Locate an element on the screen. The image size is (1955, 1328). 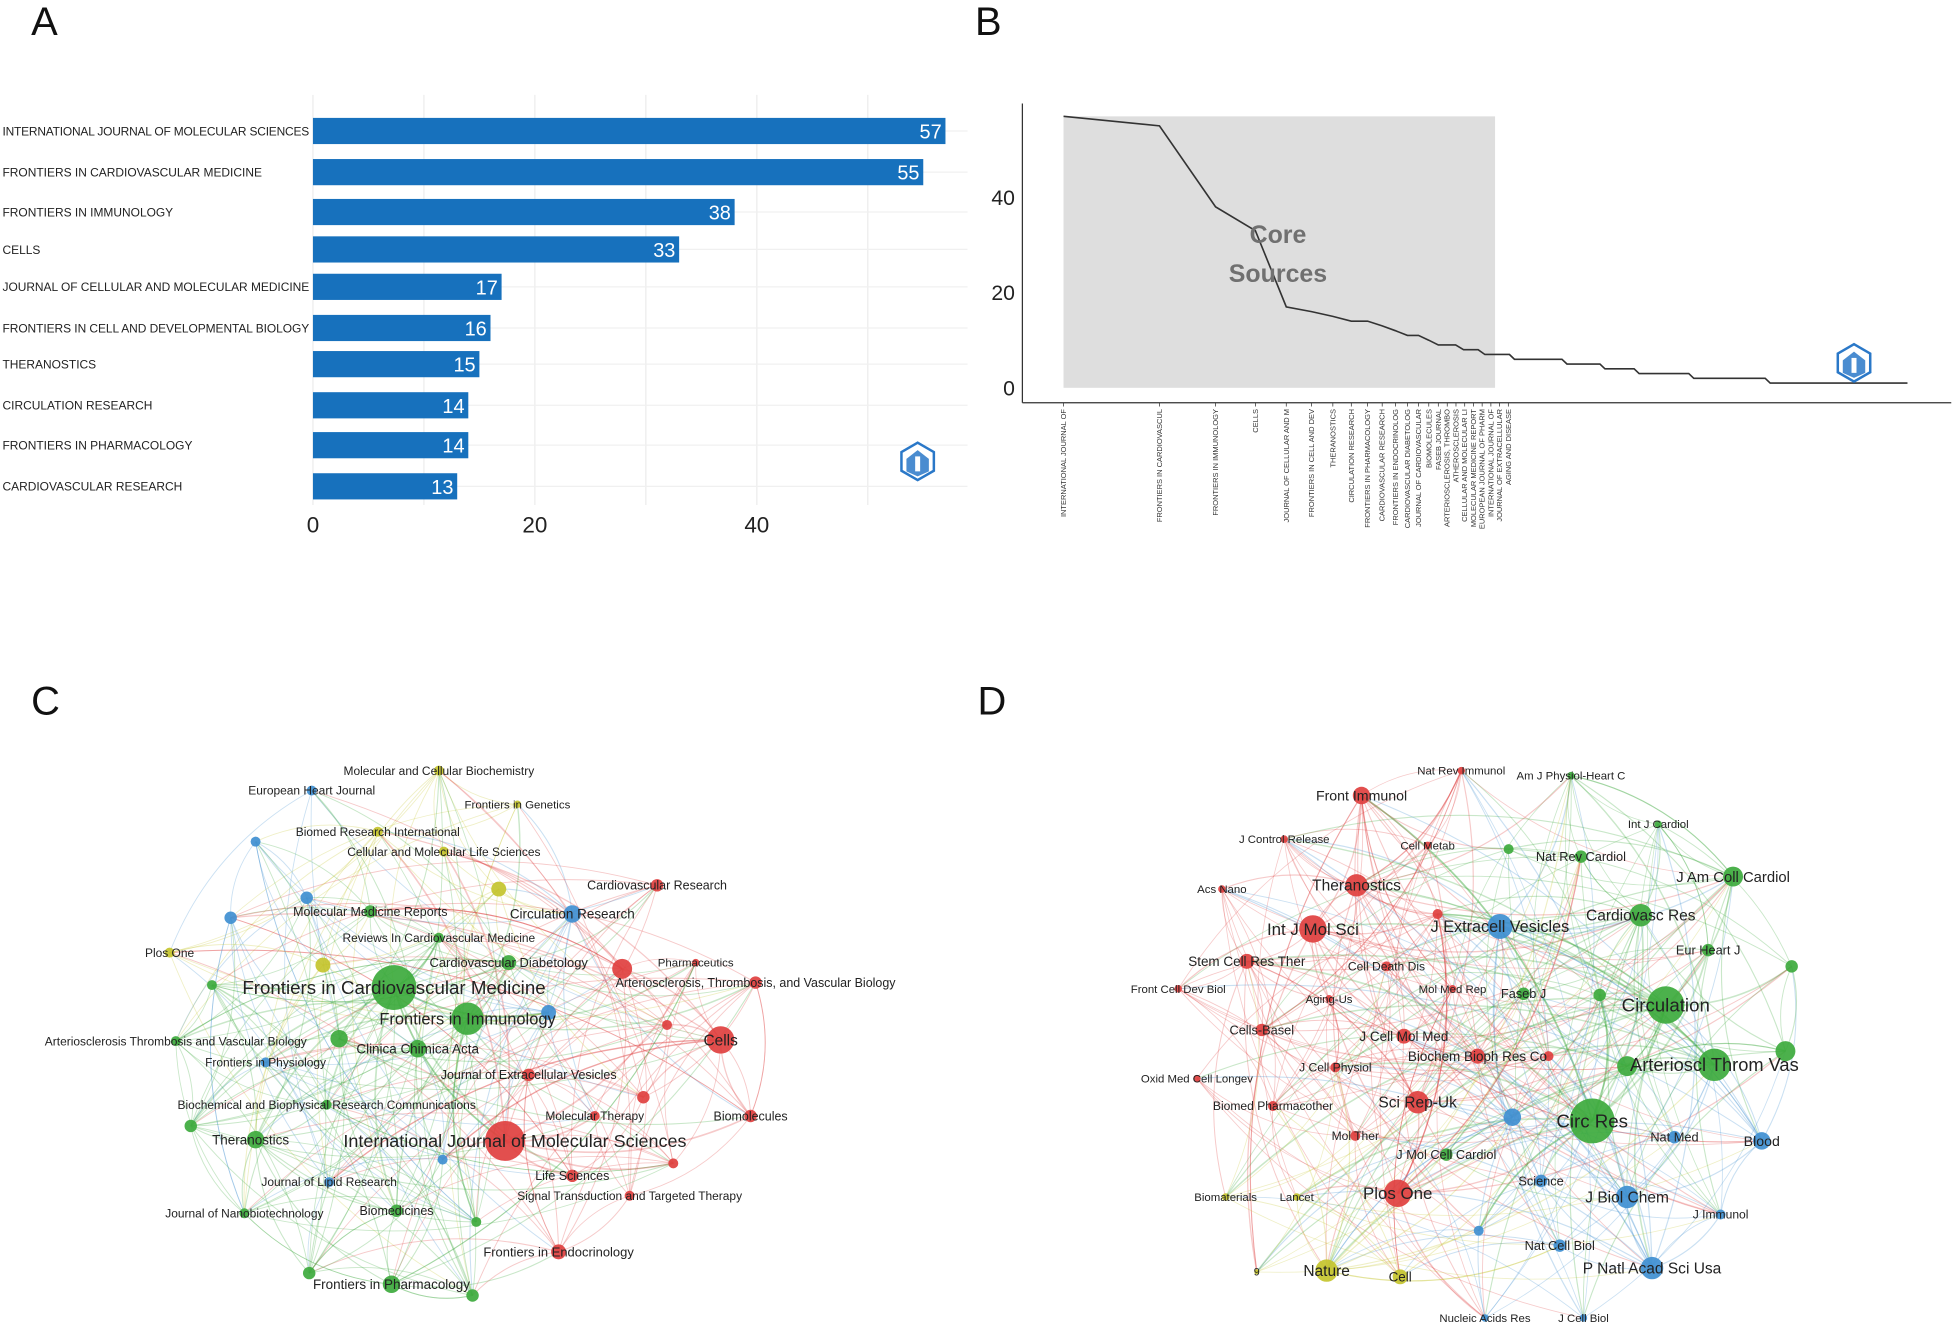
source-label: CARDIOVASCULAR RESEARCH is located at coordinates (1382, 465).